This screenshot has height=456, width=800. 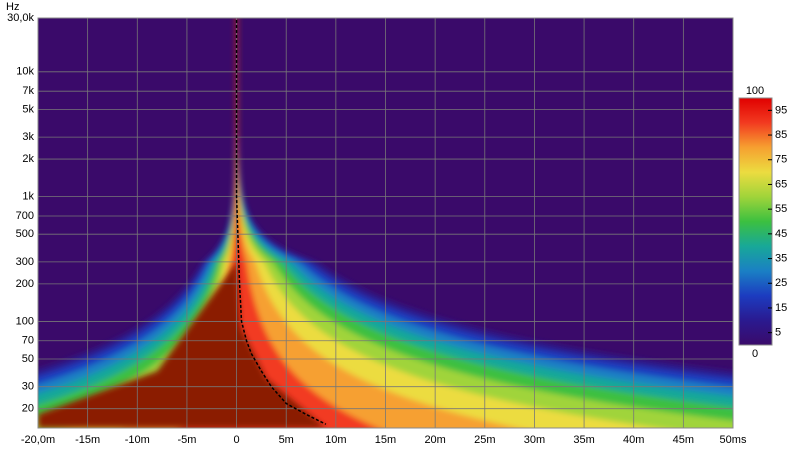 I want to click on colorbar-label: 0, so click(x=755, y=354).